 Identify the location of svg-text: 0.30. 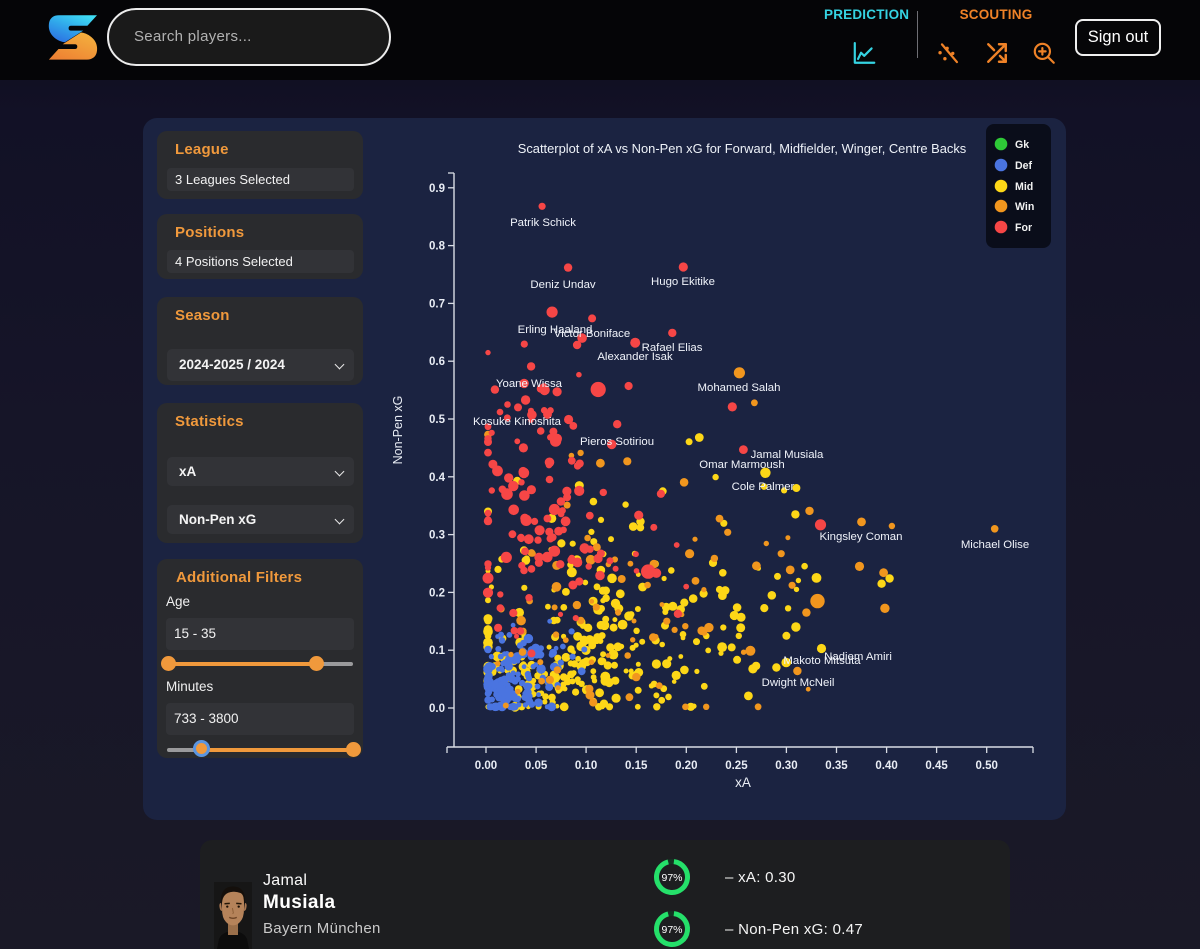
(786, 766).